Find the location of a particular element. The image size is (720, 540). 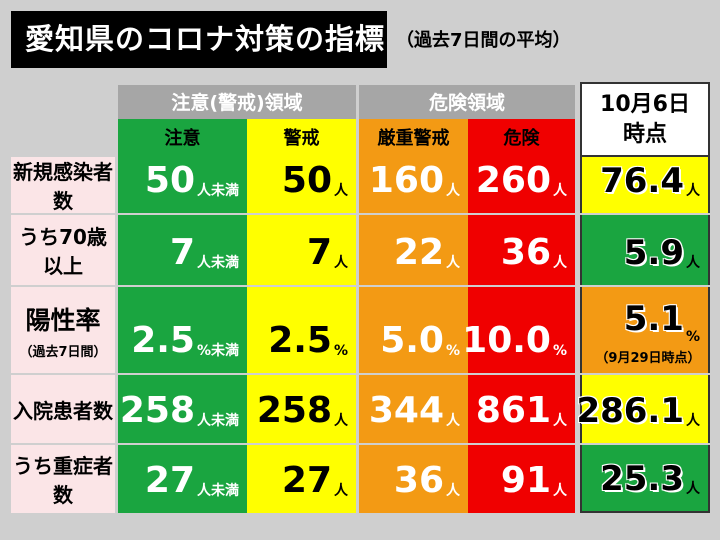

current-value: 76.4 is located at coordinates (642, 181).